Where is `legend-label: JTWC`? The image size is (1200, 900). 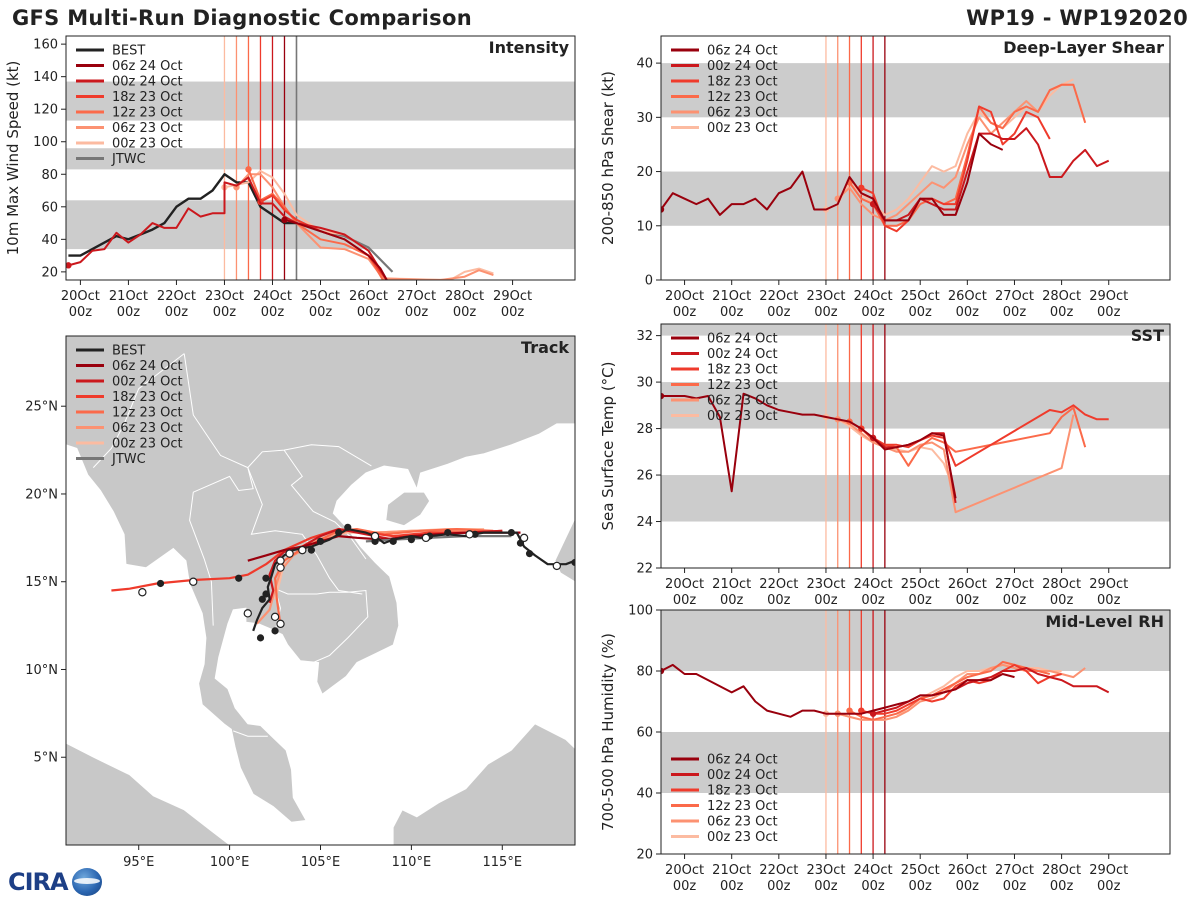
legend-label: JTWC is located at coordinates (128, 159).